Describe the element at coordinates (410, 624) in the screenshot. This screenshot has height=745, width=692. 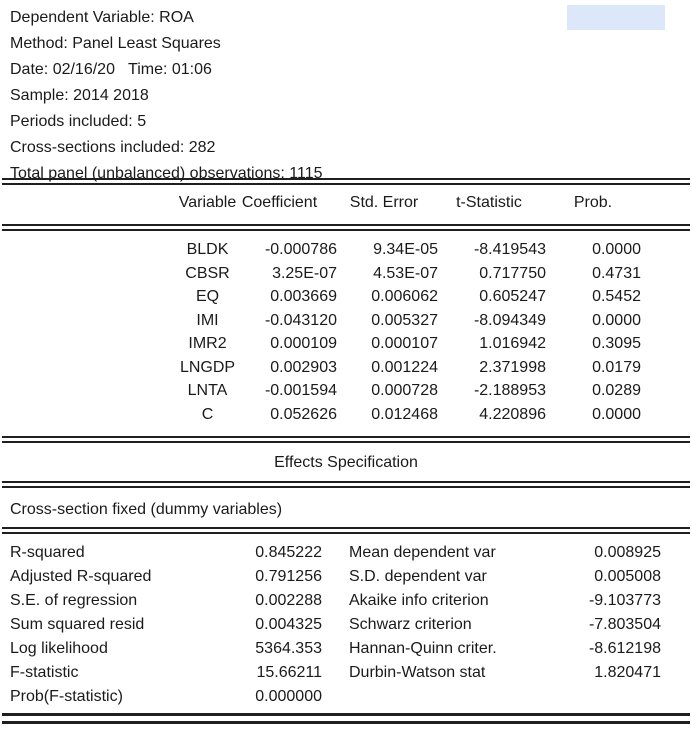
I see `stat-label: Schwarz criterion` at that location.